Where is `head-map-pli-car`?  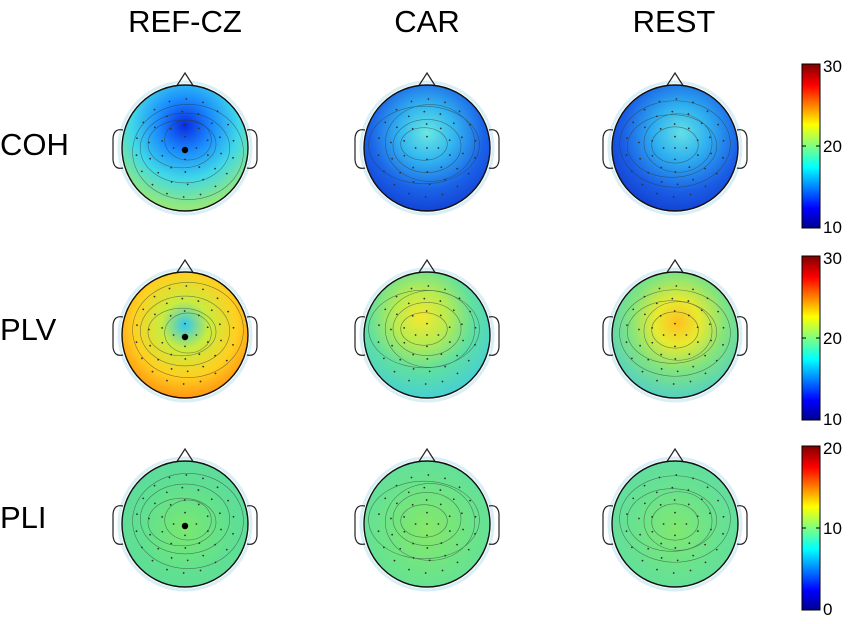
head-map-pli-car is located at coordinates (427, 519).